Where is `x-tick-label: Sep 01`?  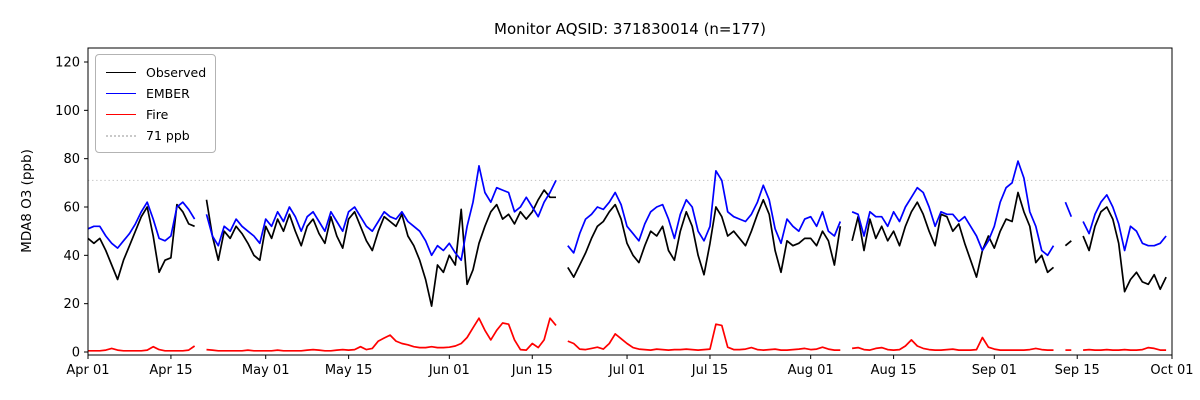 x-tick-label: Sep 01 is located at coordinates (994, 370).